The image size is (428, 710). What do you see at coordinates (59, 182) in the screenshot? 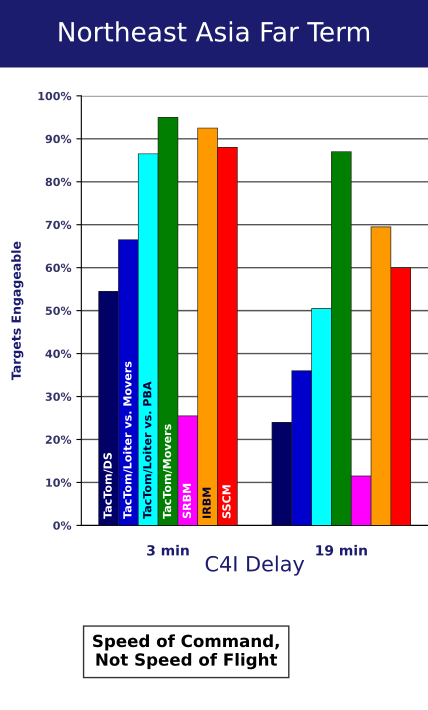
I see `y-tick-label: 80%` at bounding box center [59, 182].